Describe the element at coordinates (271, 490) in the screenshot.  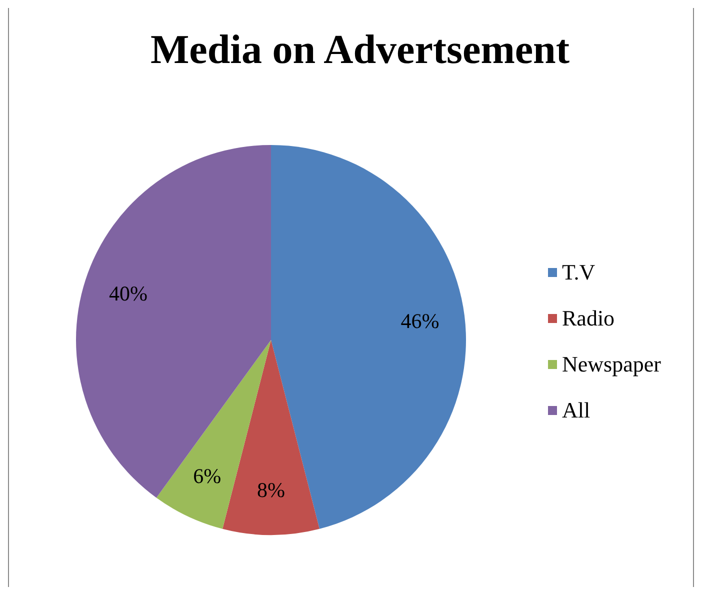
I see `data-label: 8%` at that location.